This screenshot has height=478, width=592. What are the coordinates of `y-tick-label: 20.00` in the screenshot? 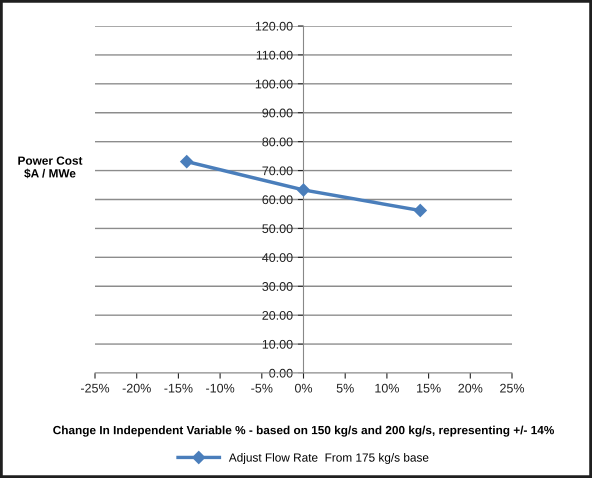 It's located at (277, 315).